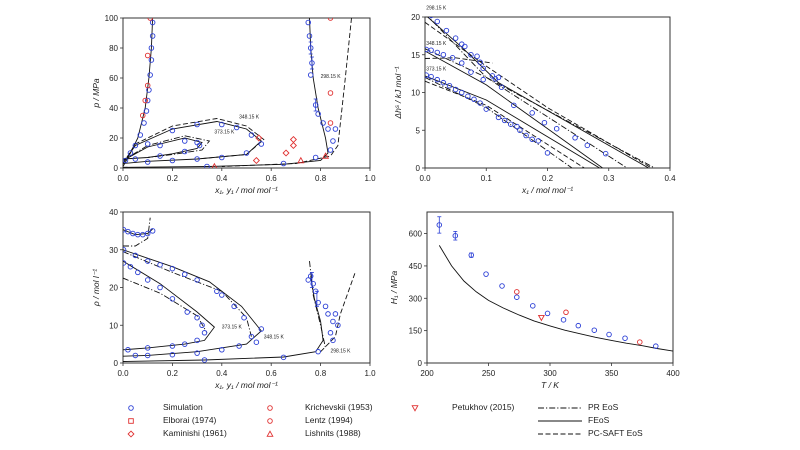  I want to click on x-tick-label: 0.3, so click(609, 178).